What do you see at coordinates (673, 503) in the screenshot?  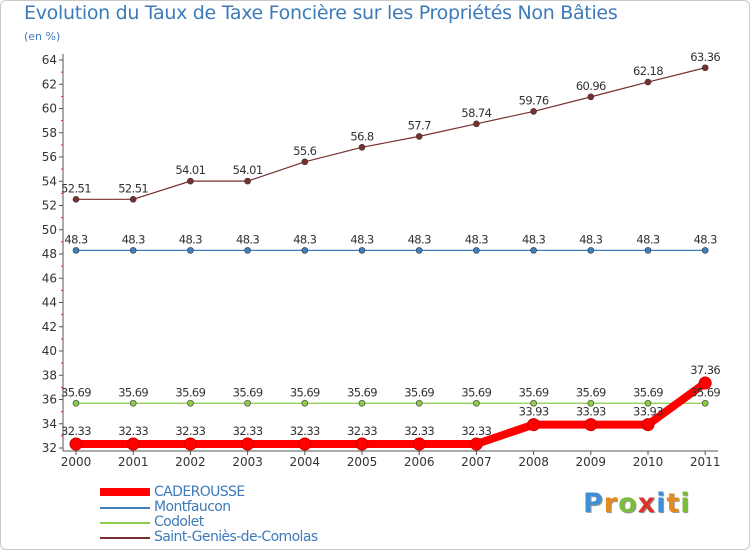 I see `logo-letter: t` at bounding box center [673, 503].